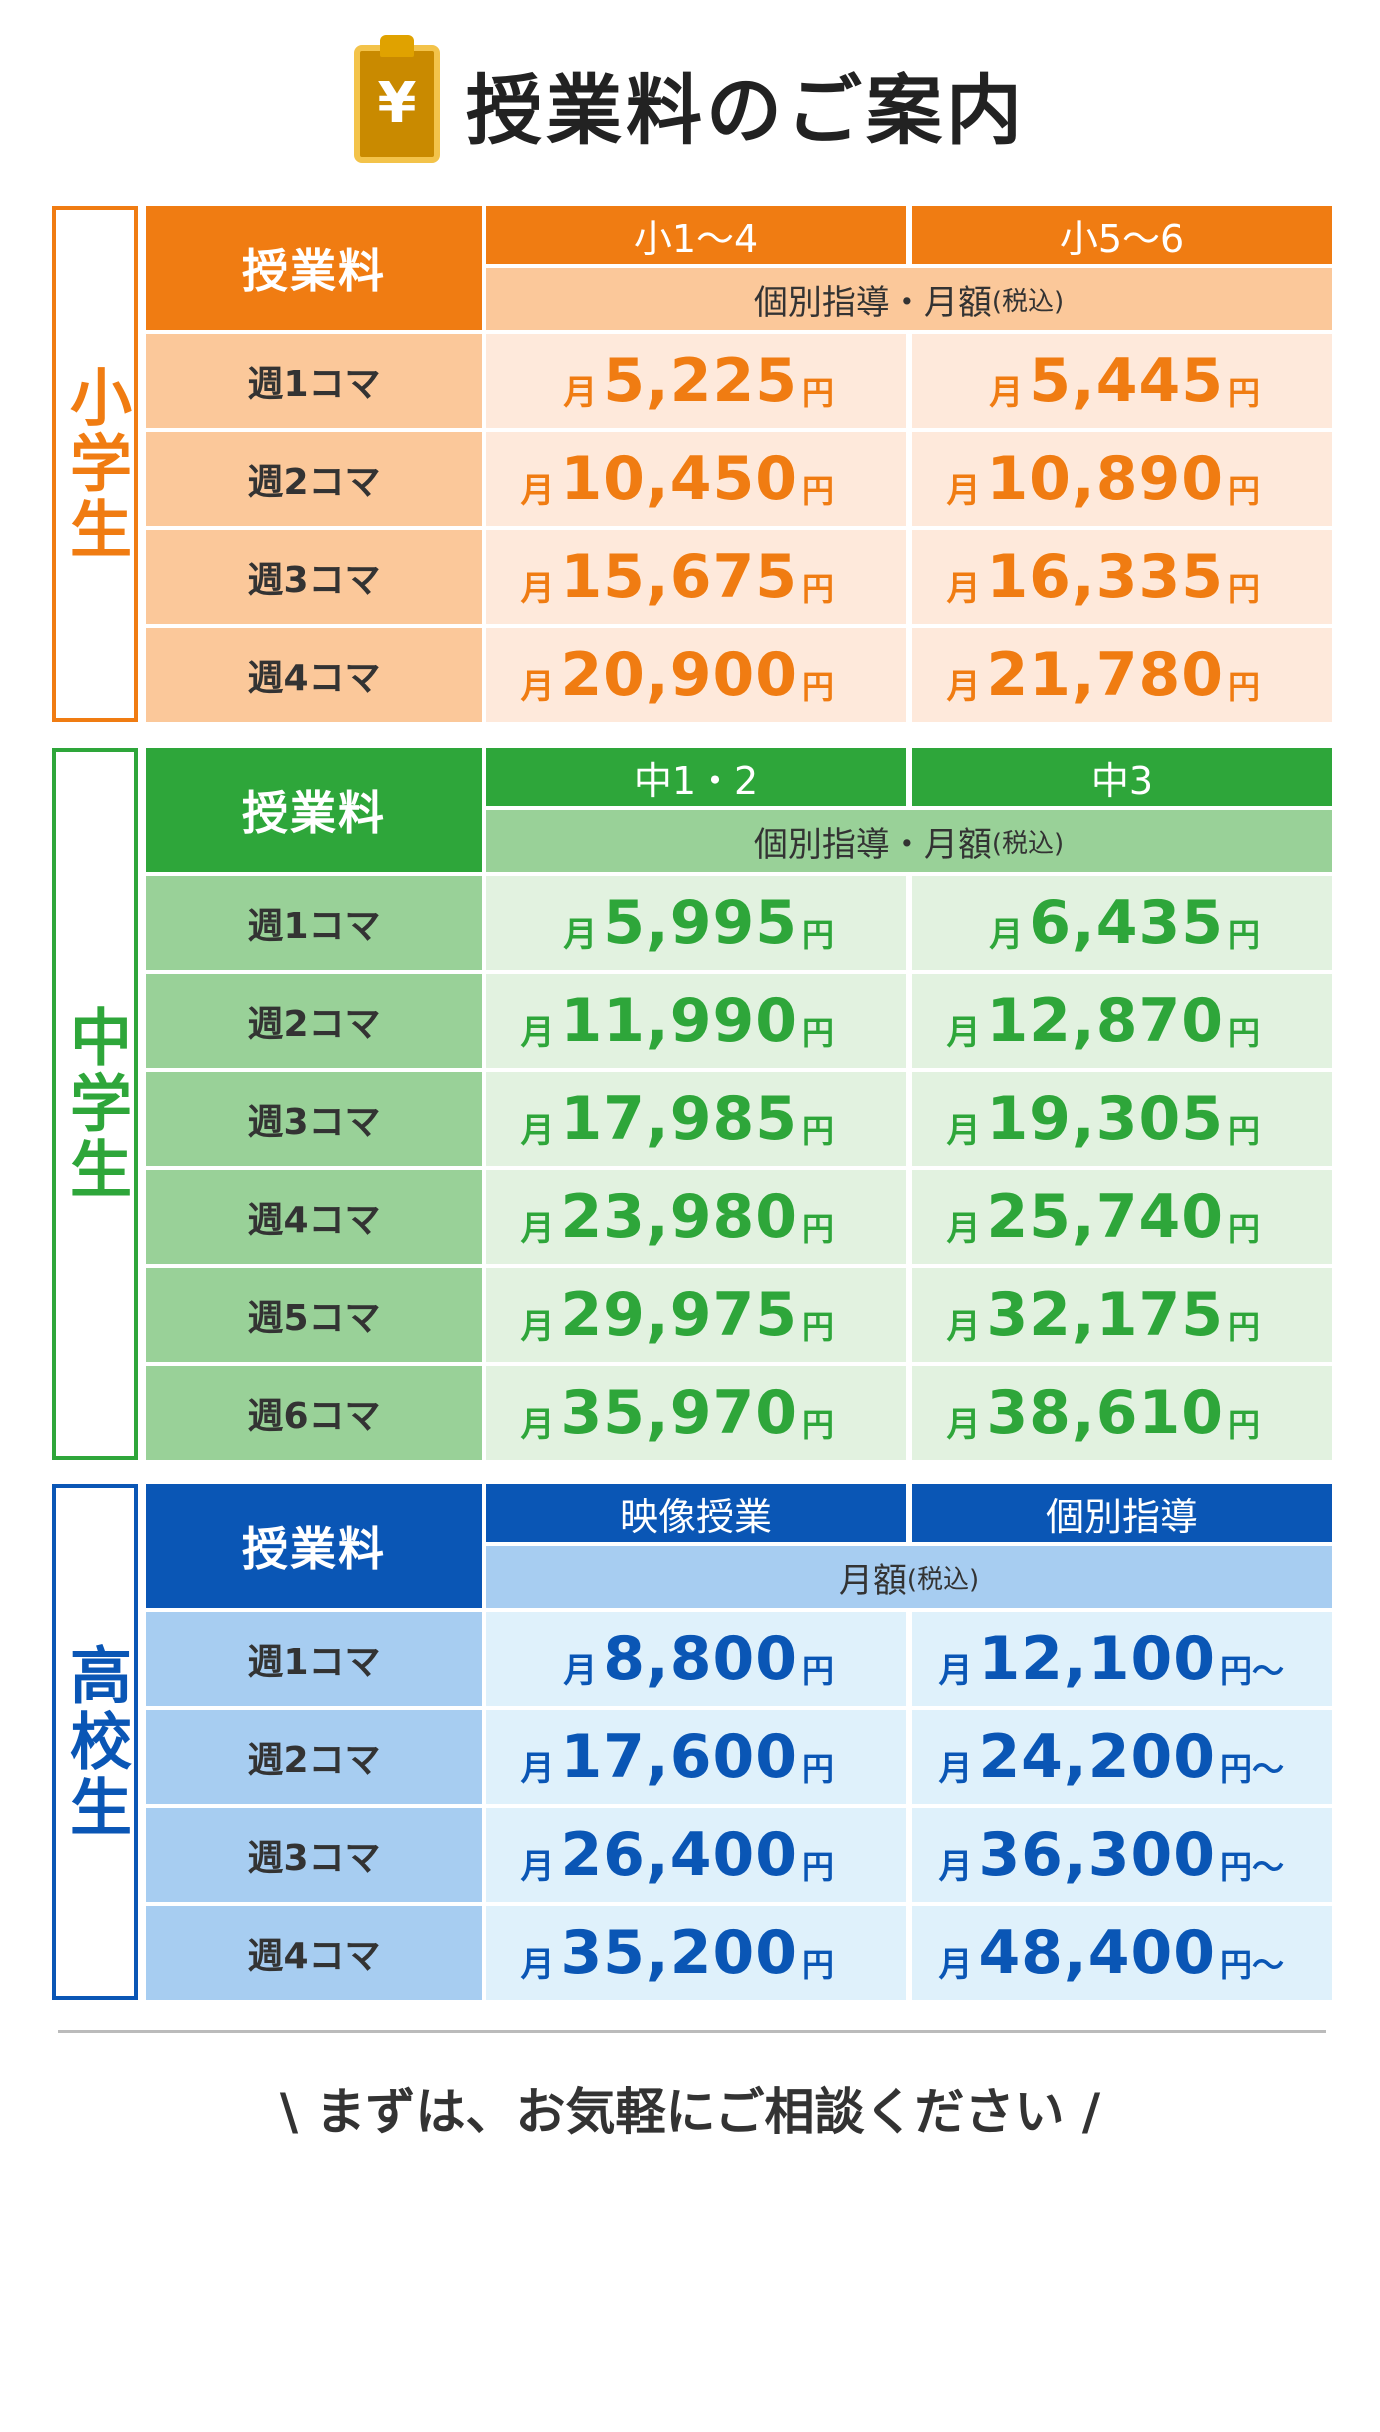 This screenshot has height=2432, width=1380. What do you see at coordinates (679, 1217) in the screenshot?
I see `price-value: 23,980` at bounding box center [679, 1217].